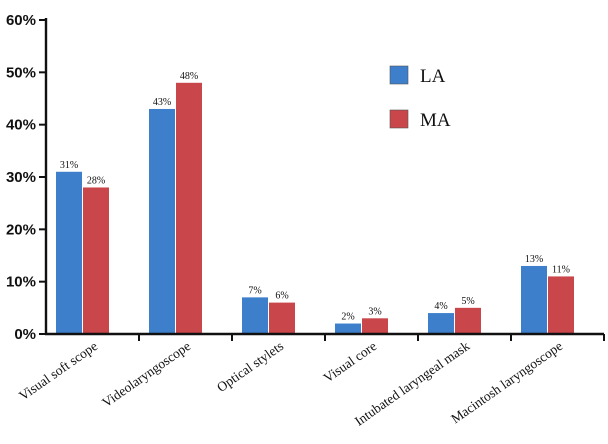  Describe the element at coordinates (281, 296) in the screenshot. I see `data-label-ma-optical-stylets: 6%` at that location.